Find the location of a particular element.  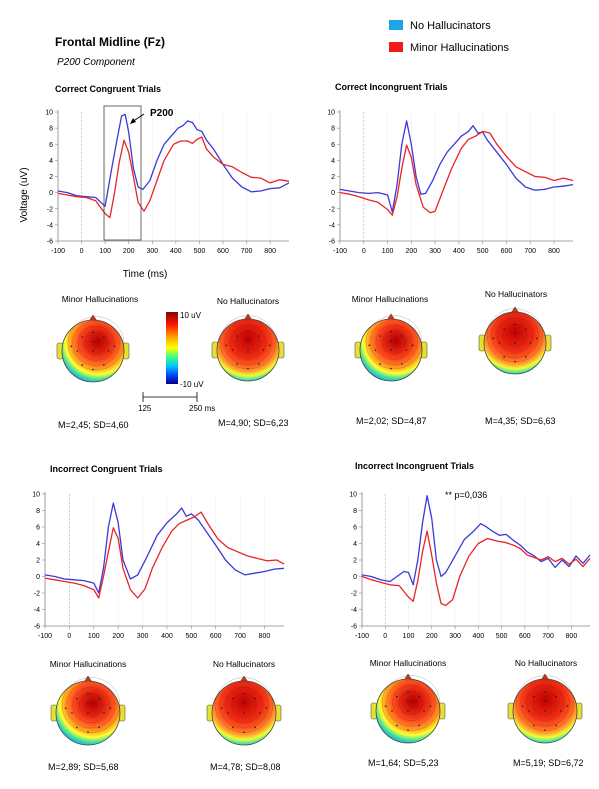

time-window-end-label: 250 ms is located at coordinates (202, 408).